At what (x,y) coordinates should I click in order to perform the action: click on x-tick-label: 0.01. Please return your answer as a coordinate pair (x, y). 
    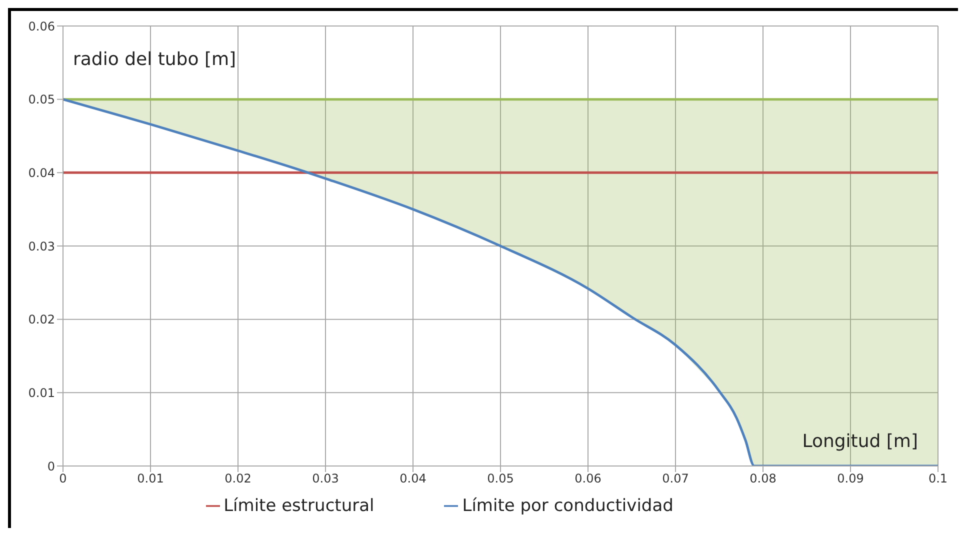
    Looking at the image, I should click on (150, 479).